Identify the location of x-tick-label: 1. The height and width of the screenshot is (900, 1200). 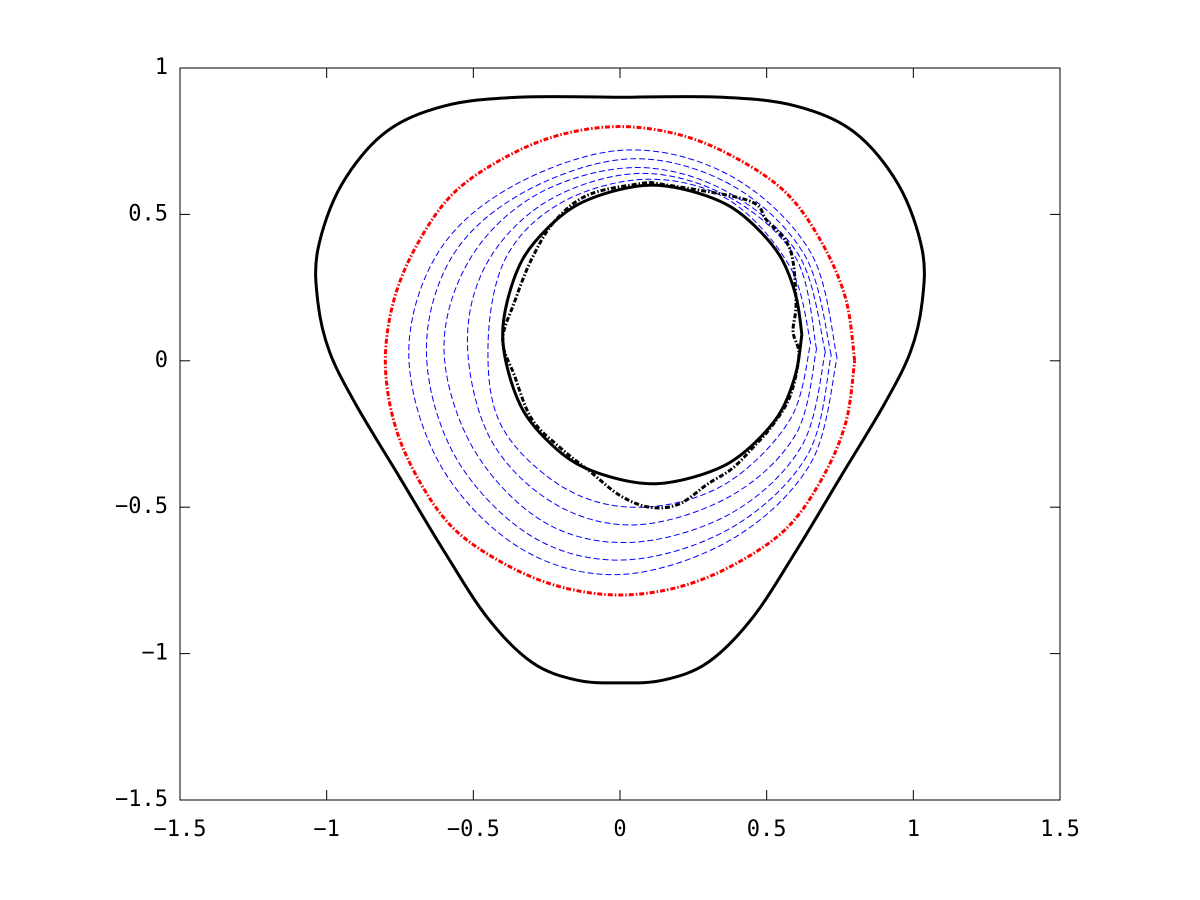
(913, 829).